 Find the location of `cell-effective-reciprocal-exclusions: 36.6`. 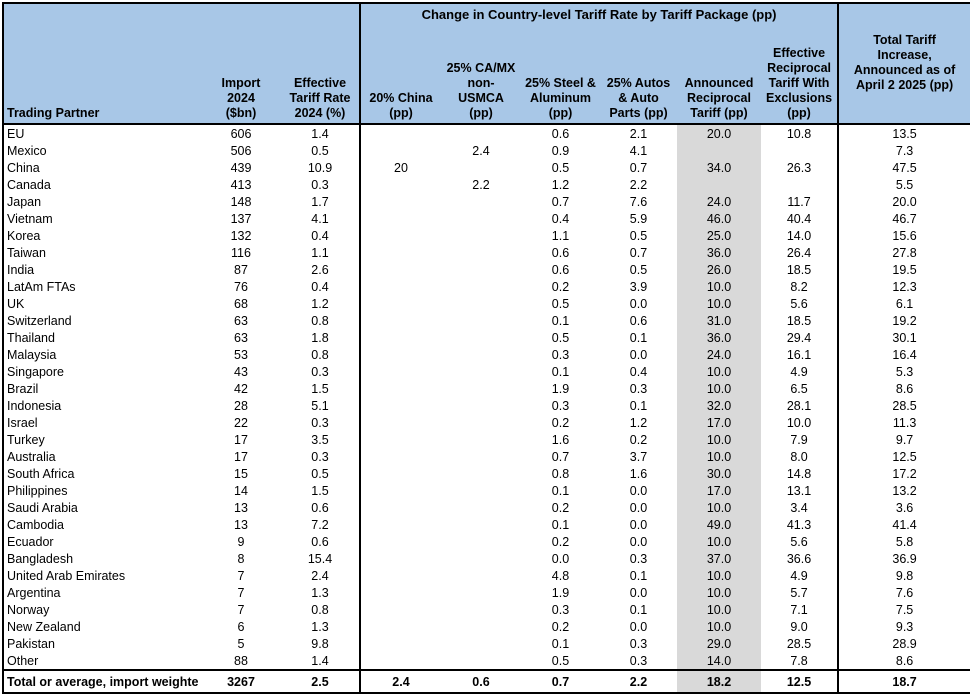

cell-effective-reciprocal-exclusions: 36.6 is located at coordinates (799, 558).